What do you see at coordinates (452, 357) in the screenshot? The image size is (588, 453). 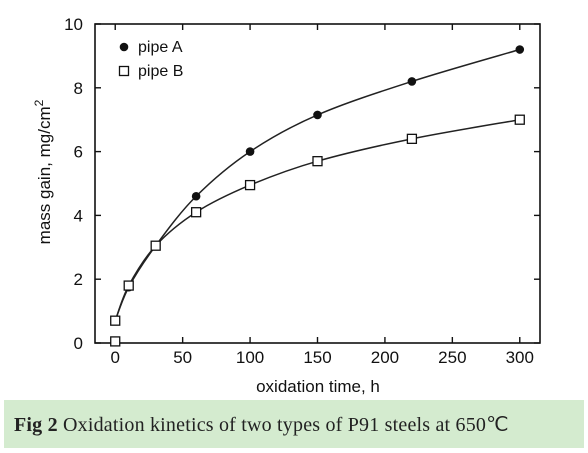 I see `x-tick-label: 250` at bounding box center [452, 357].